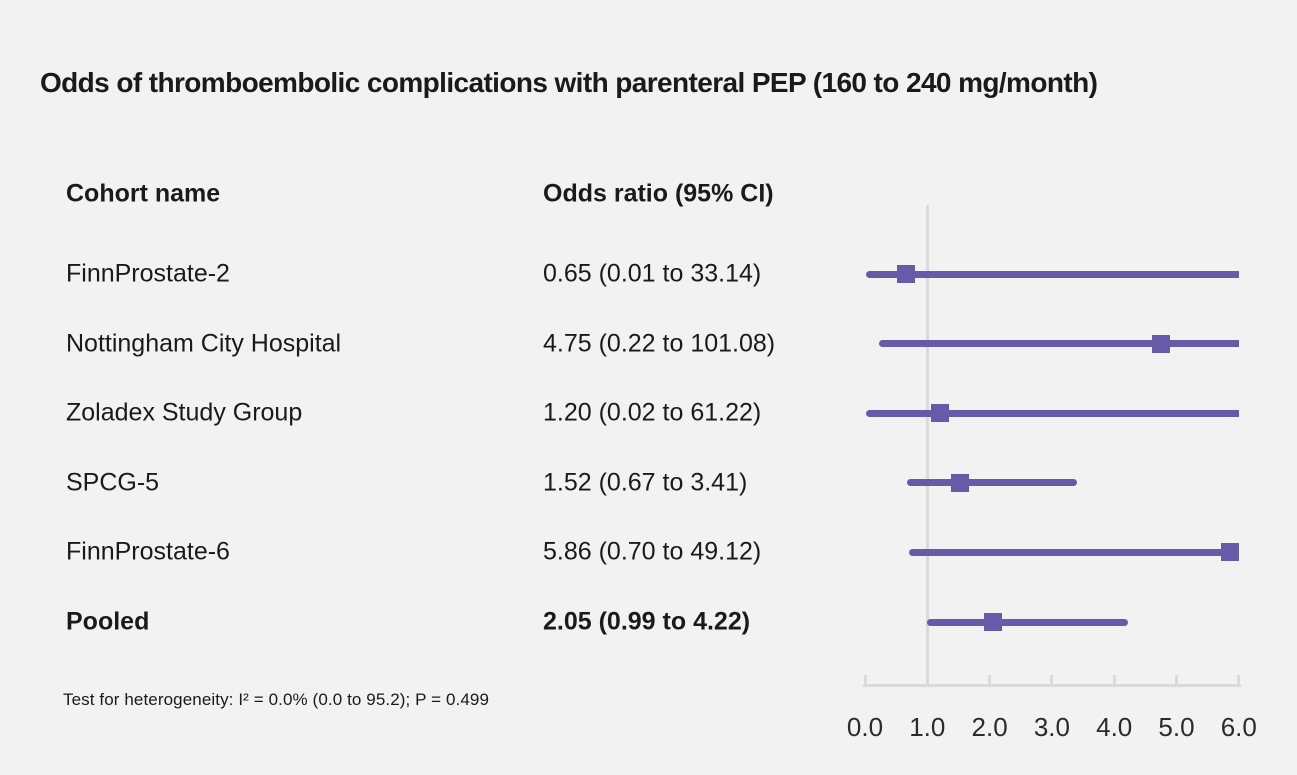  What do you see at coordinates (148, 273) in the screenshot?
I see `cohort-name: FinnProstate-2` at bounding box center [148, 273].